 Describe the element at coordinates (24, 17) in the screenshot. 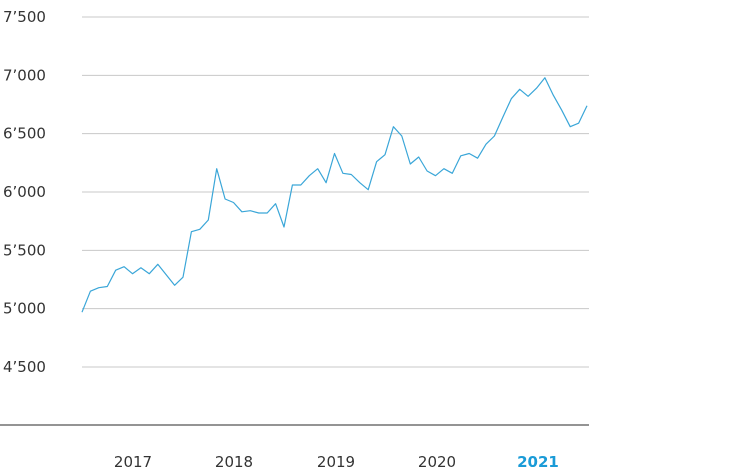

I see `y-tick-label: 7’500` at that location.